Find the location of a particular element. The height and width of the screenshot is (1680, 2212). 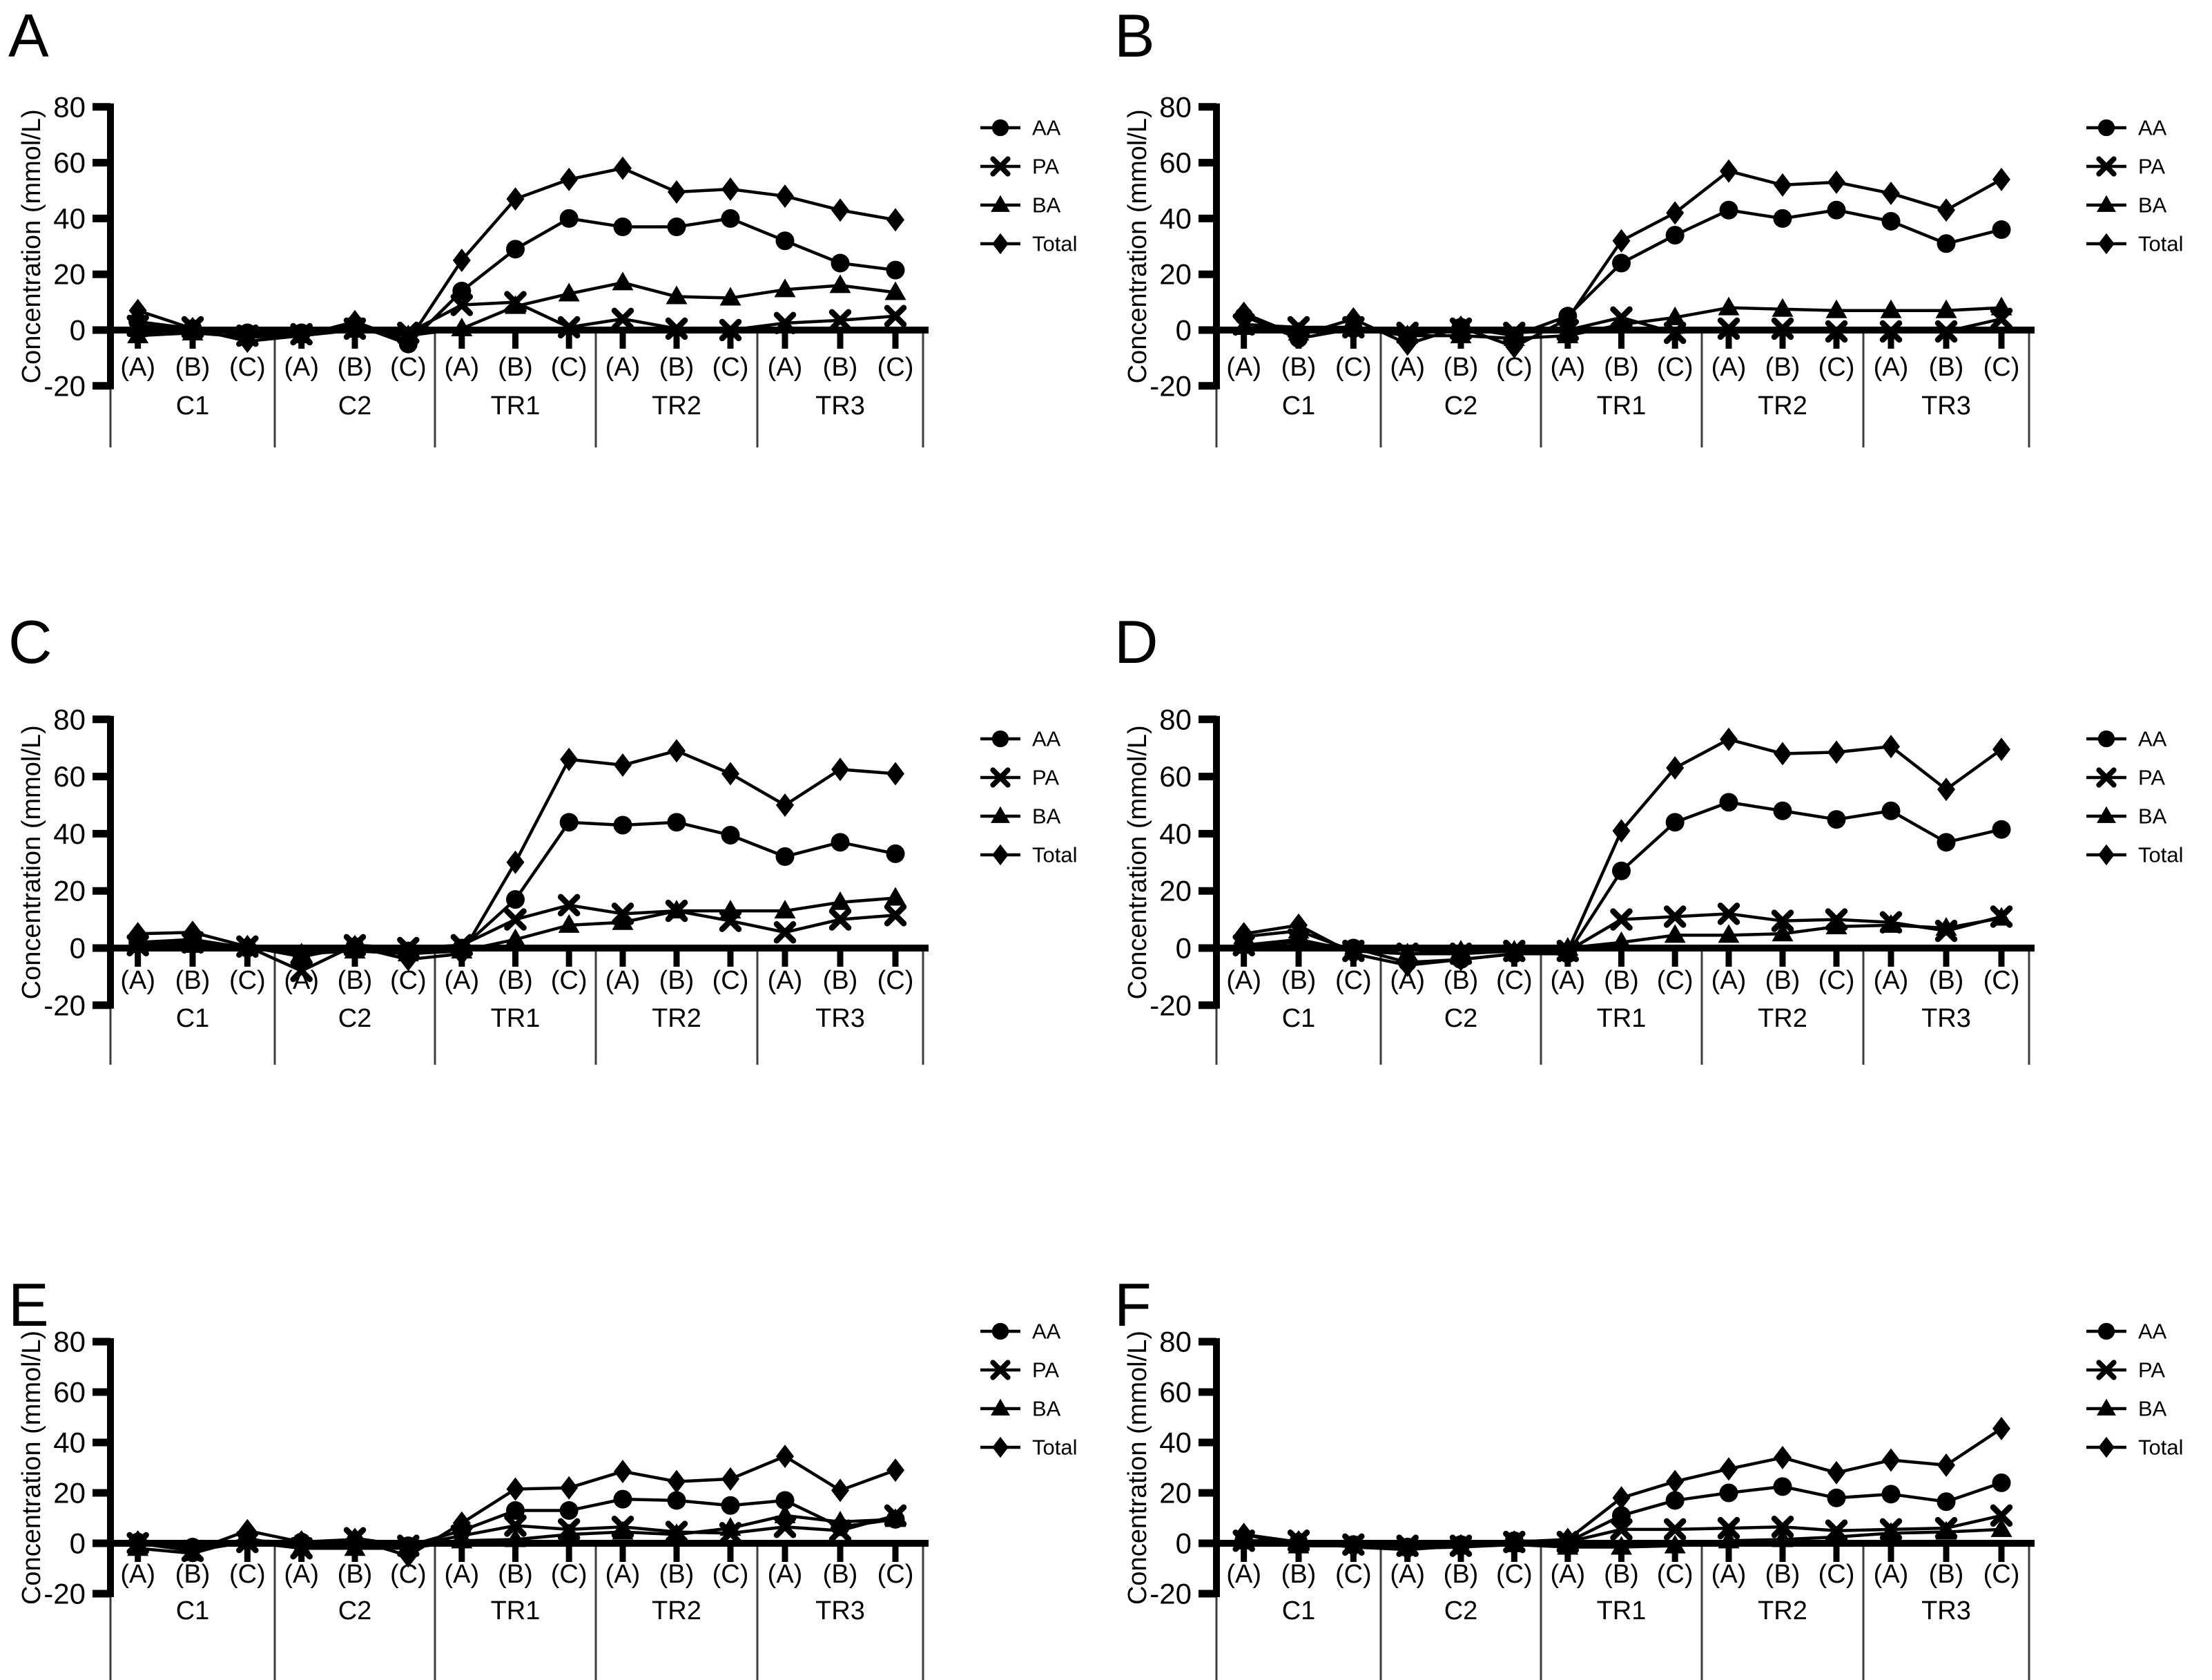

group-label: TR3 is located at coordinates (840, 1610).